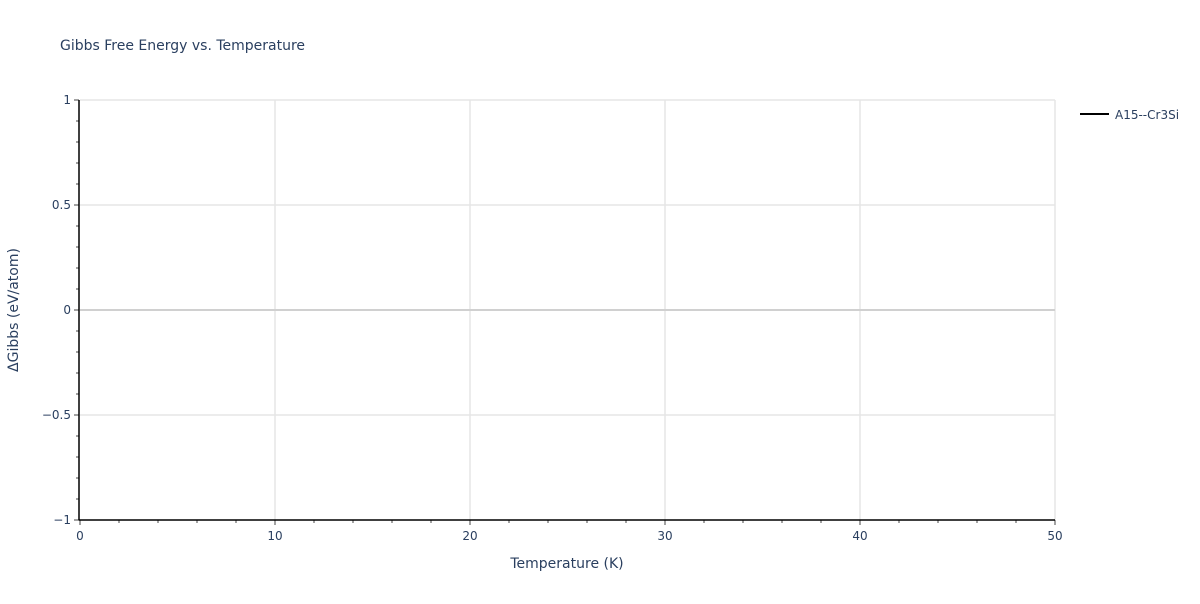 The width and height of the screenshot is (1200, 604). Describe the element at coordinates (80, 536) in the screenshot. I see `x-tick-label: 0` at that location.